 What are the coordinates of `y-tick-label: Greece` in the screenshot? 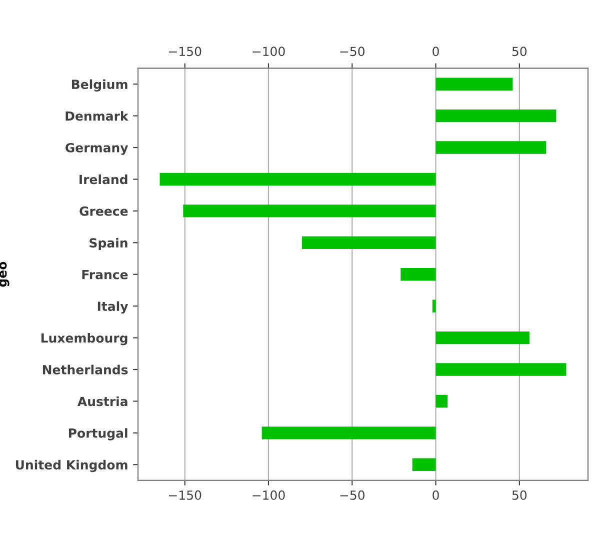 It's located at (104, 211).